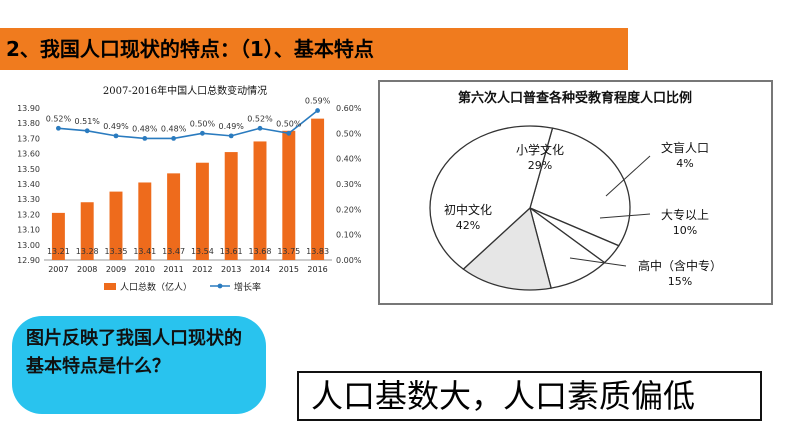  Describe the element at coordinates (349, 184) in the screenshot. I see `y-right-tick-label: 0.30%` at that location.